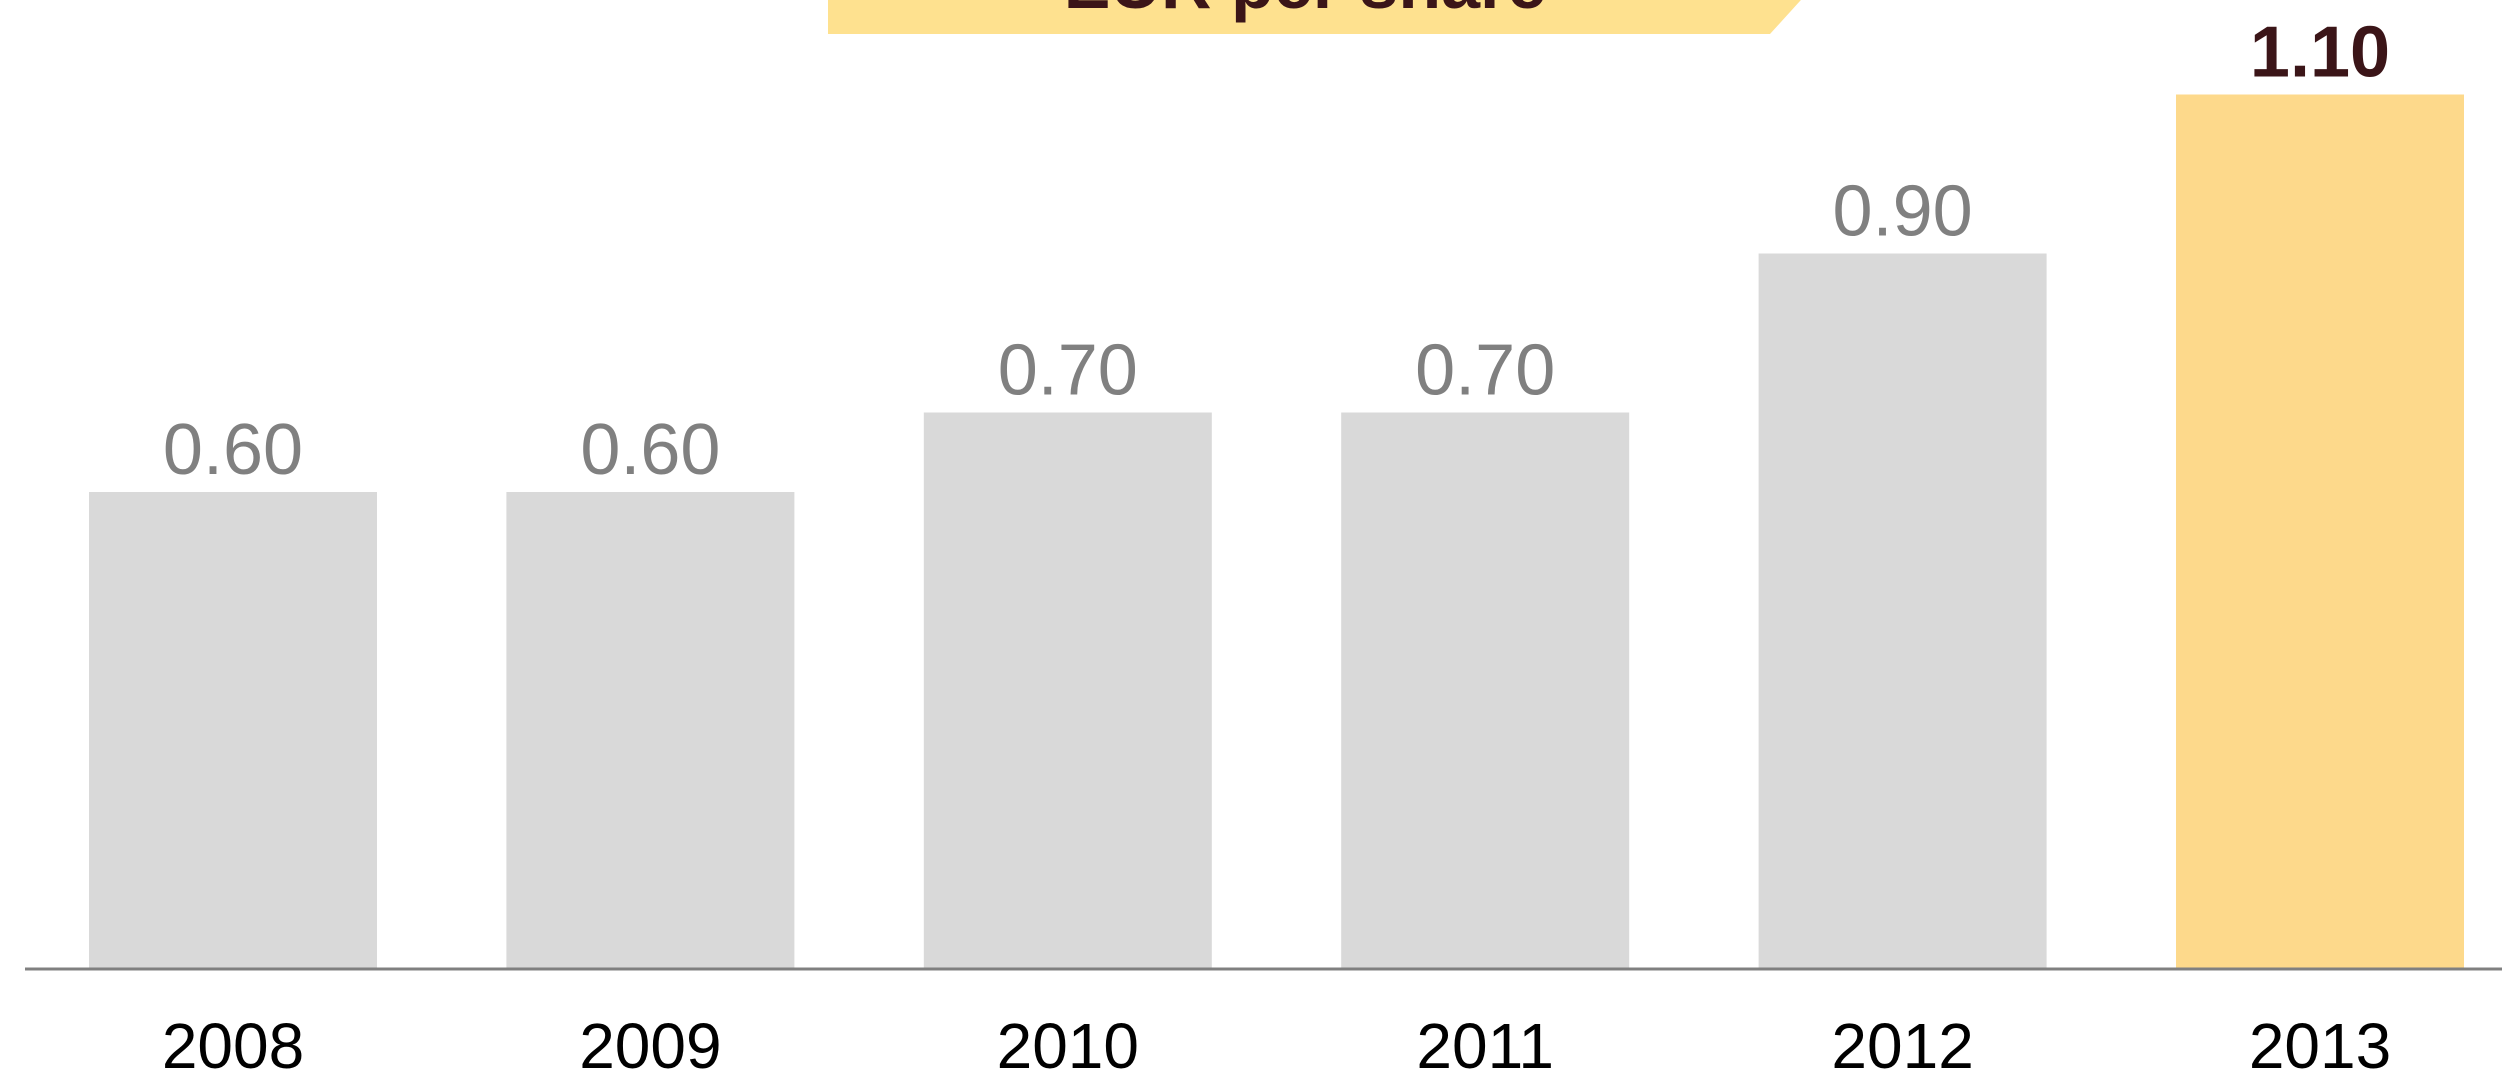  I want to click on bar-2008, so click(233, 730).